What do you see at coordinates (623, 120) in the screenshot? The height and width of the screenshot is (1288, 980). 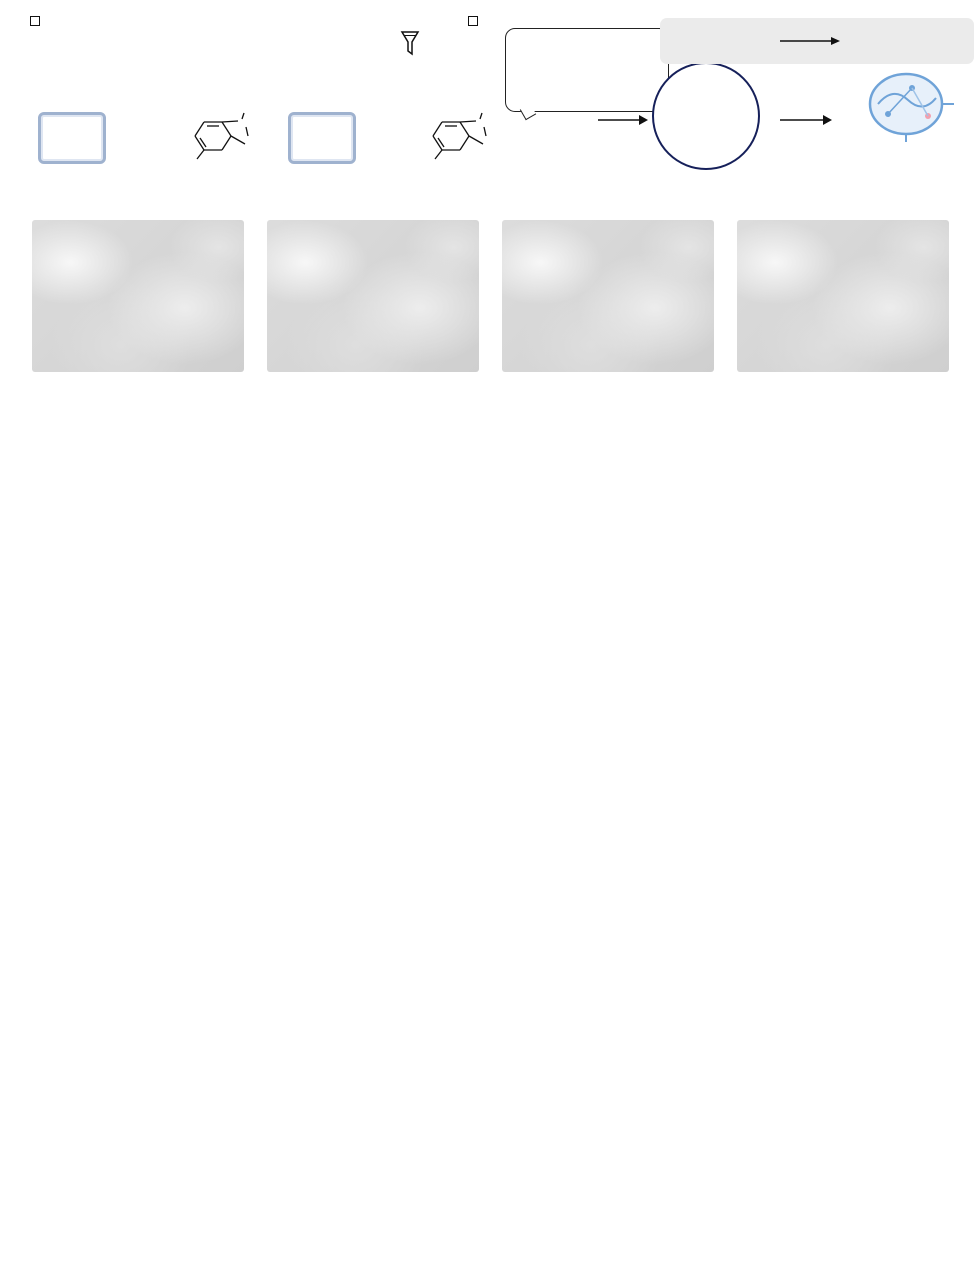 I see `design-arrow-icon` at bounding box center [623, 120].